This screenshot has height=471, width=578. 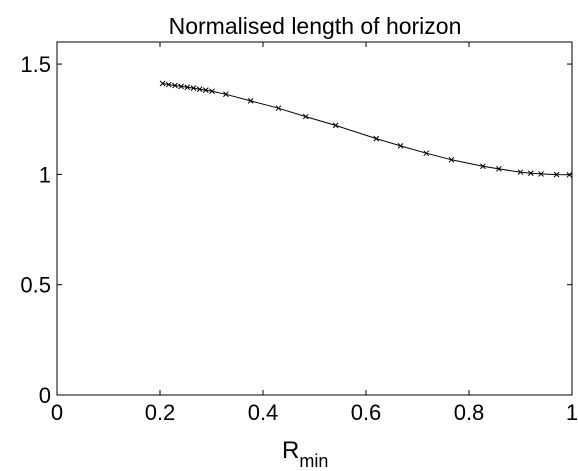 What do you see at coordinates (263, 412) in the screenshot?
I see `x-tick-label: 0.4` at bounding box center [263, 412].